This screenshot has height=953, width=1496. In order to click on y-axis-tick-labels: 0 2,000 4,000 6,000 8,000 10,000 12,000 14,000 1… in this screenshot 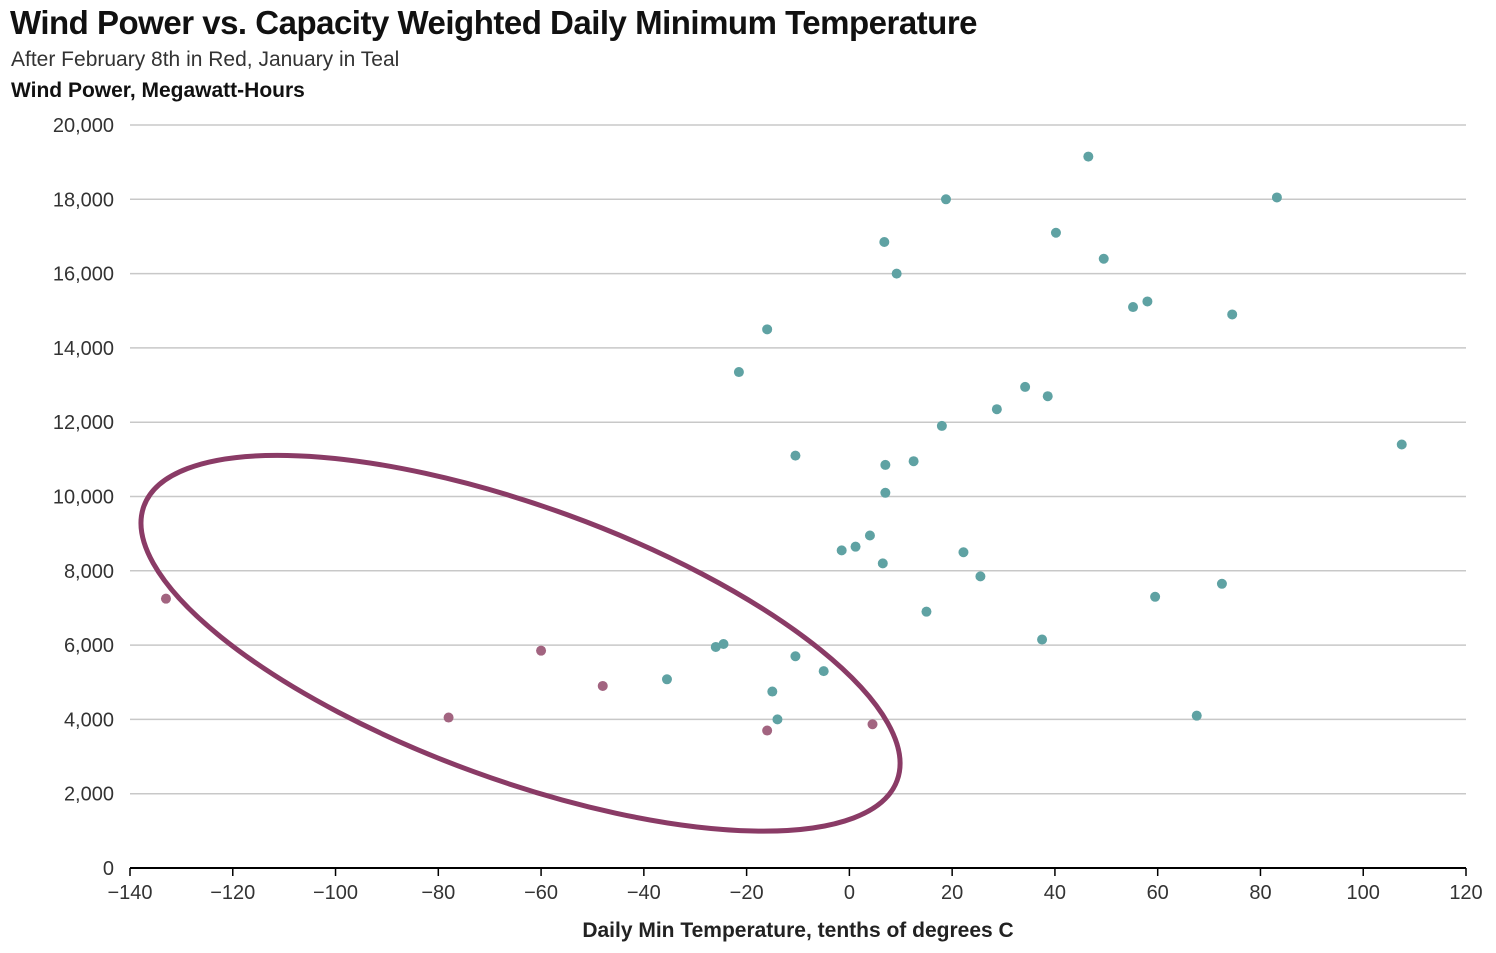, I will do `click(83, 497)`.